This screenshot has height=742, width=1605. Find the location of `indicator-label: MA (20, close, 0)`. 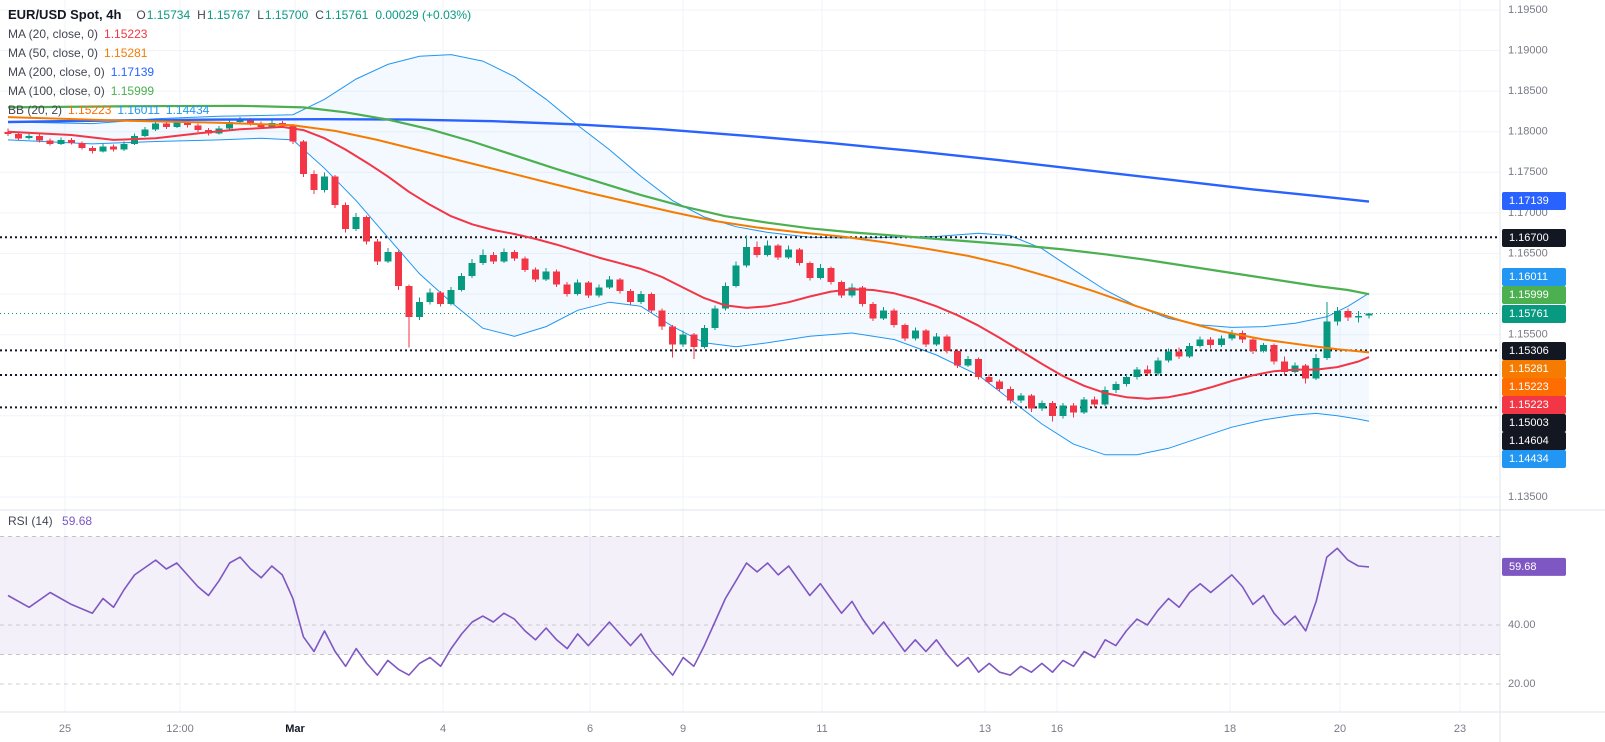

indicator-label: MA (20, close, 0) is located at coordinates (53, 33).